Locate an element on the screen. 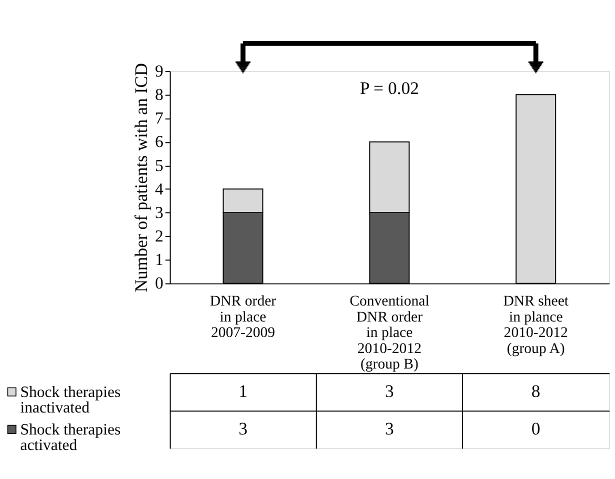  y-tick-label: 8 is located at coordinates (159, 94).